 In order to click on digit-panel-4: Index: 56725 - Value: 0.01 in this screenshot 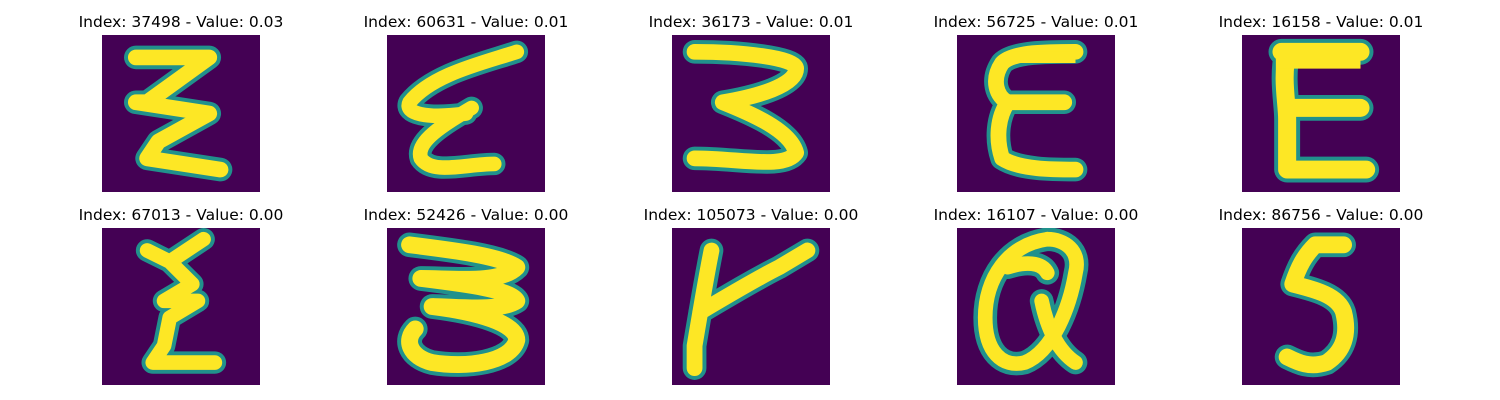, I will do `click(1036, 96)`.